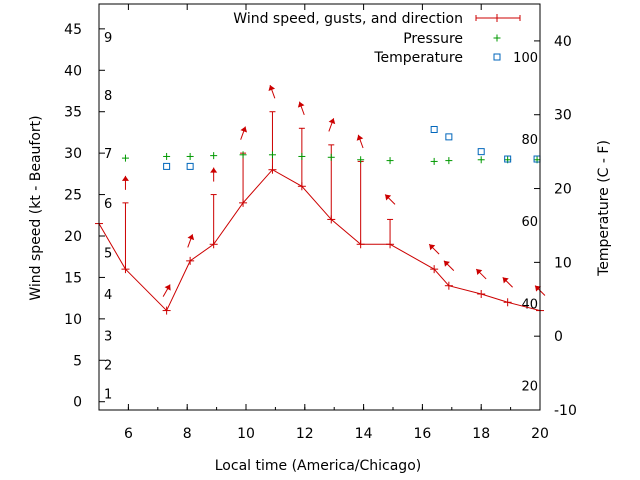 Image resolution: width=640 pixels, height=480 pixels. What do you see at coordinates (73, 278) in the screenshot?
I see `y-tick-label: 15` at bounding box center [73, 278].